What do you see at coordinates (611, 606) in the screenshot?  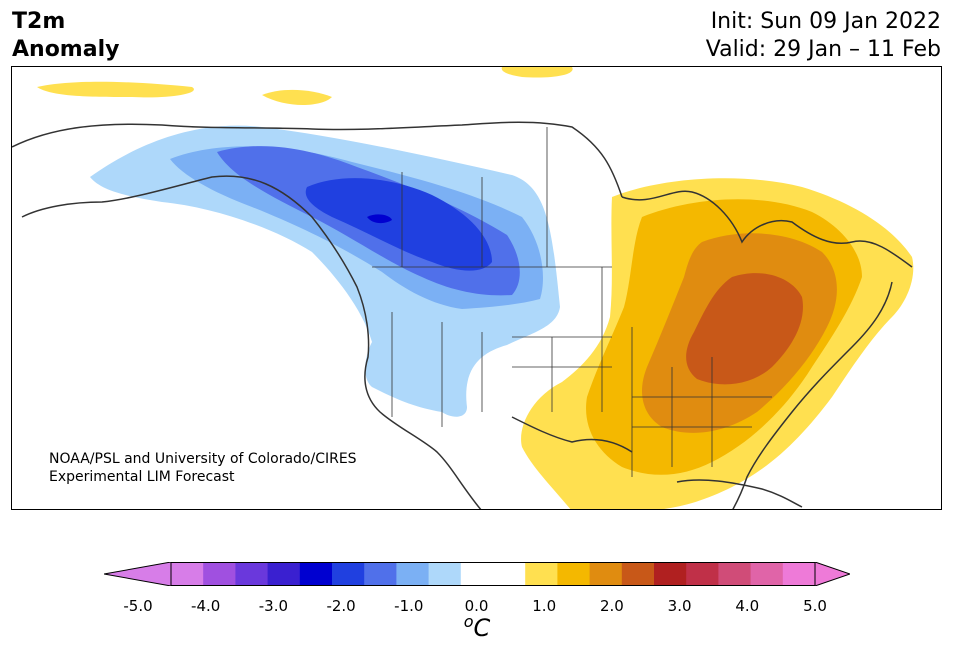 I see `colorbar-tick-label: 2.0` at bounding box center [611, 606].